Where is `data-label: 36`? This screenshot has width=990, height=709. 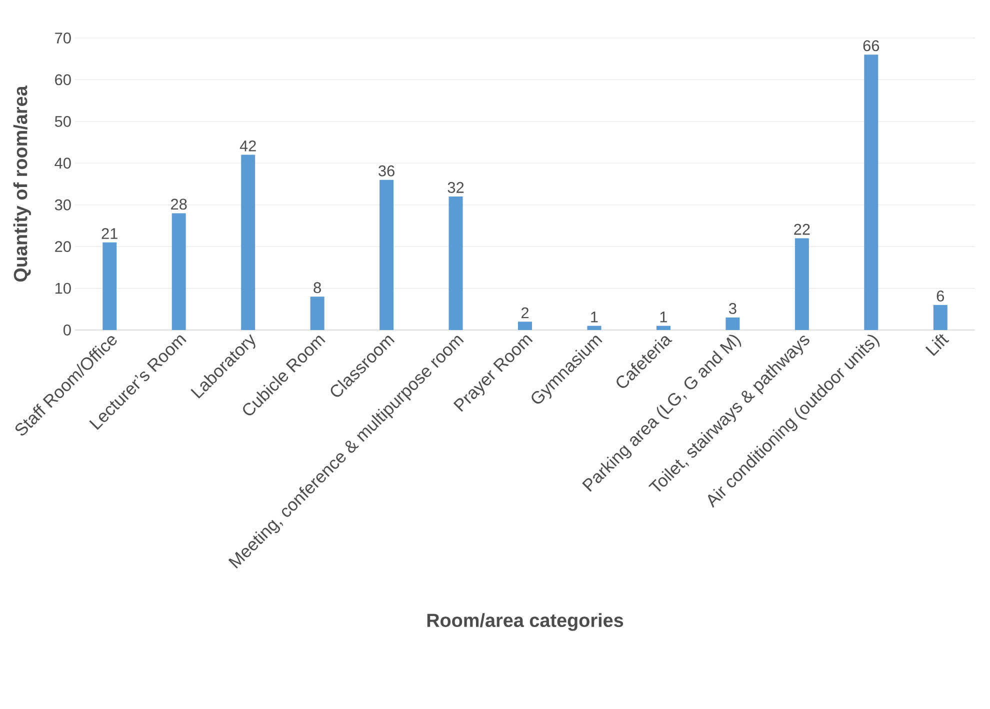
data-label: 36 is located at coordinates (386, 170).